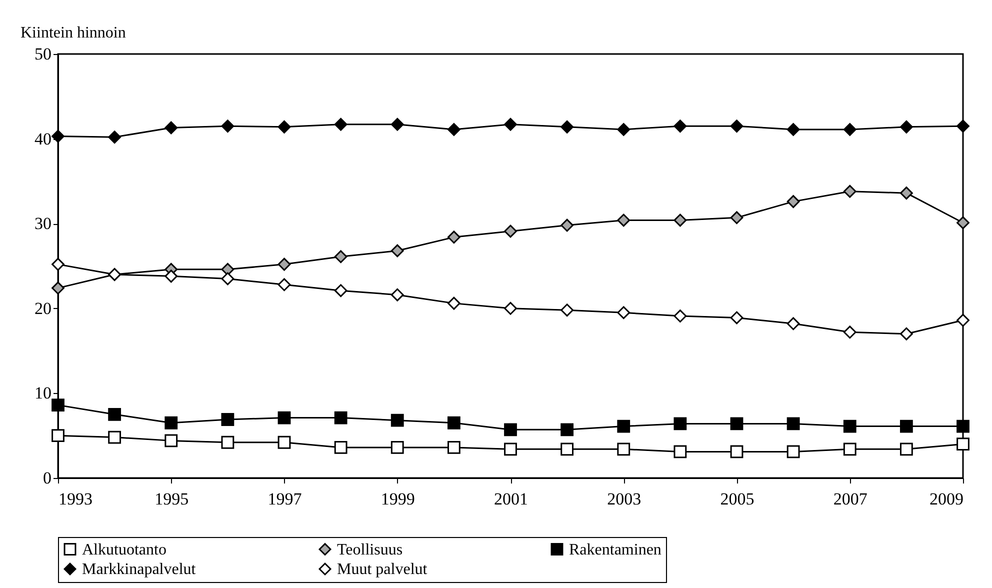 The image size is (992, 588). Describe the element at coordinates (737, 499) in the screenshot. I see `x-tick-label: 2005` at that location.